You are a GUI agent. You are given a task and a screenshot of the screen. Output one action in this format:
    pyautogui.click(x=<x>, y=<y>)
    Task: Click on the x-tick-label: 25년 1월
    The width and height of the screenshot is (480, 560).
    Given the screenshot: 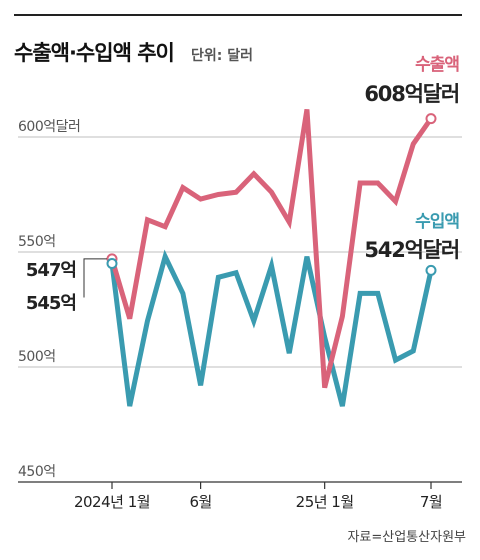 What is the action you would take?
    pyautogui.click(x=325, y=502)
    